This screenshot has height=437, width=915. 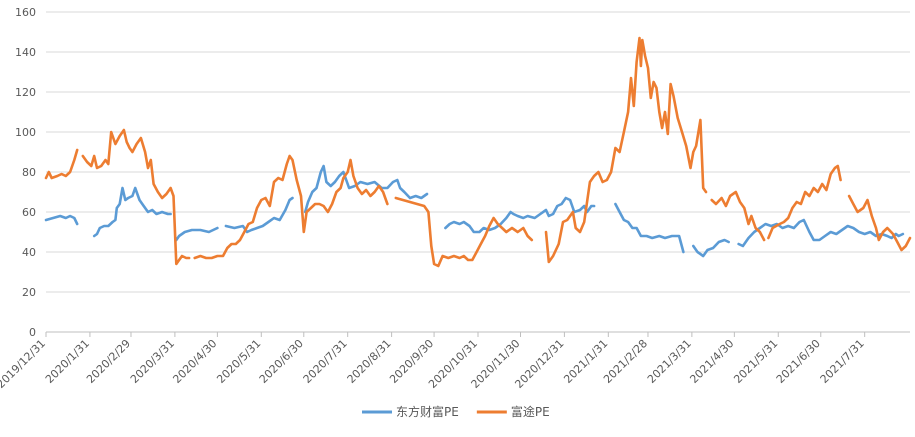 I want to click on y-tick-label: 100, so click(x=25, y=132).